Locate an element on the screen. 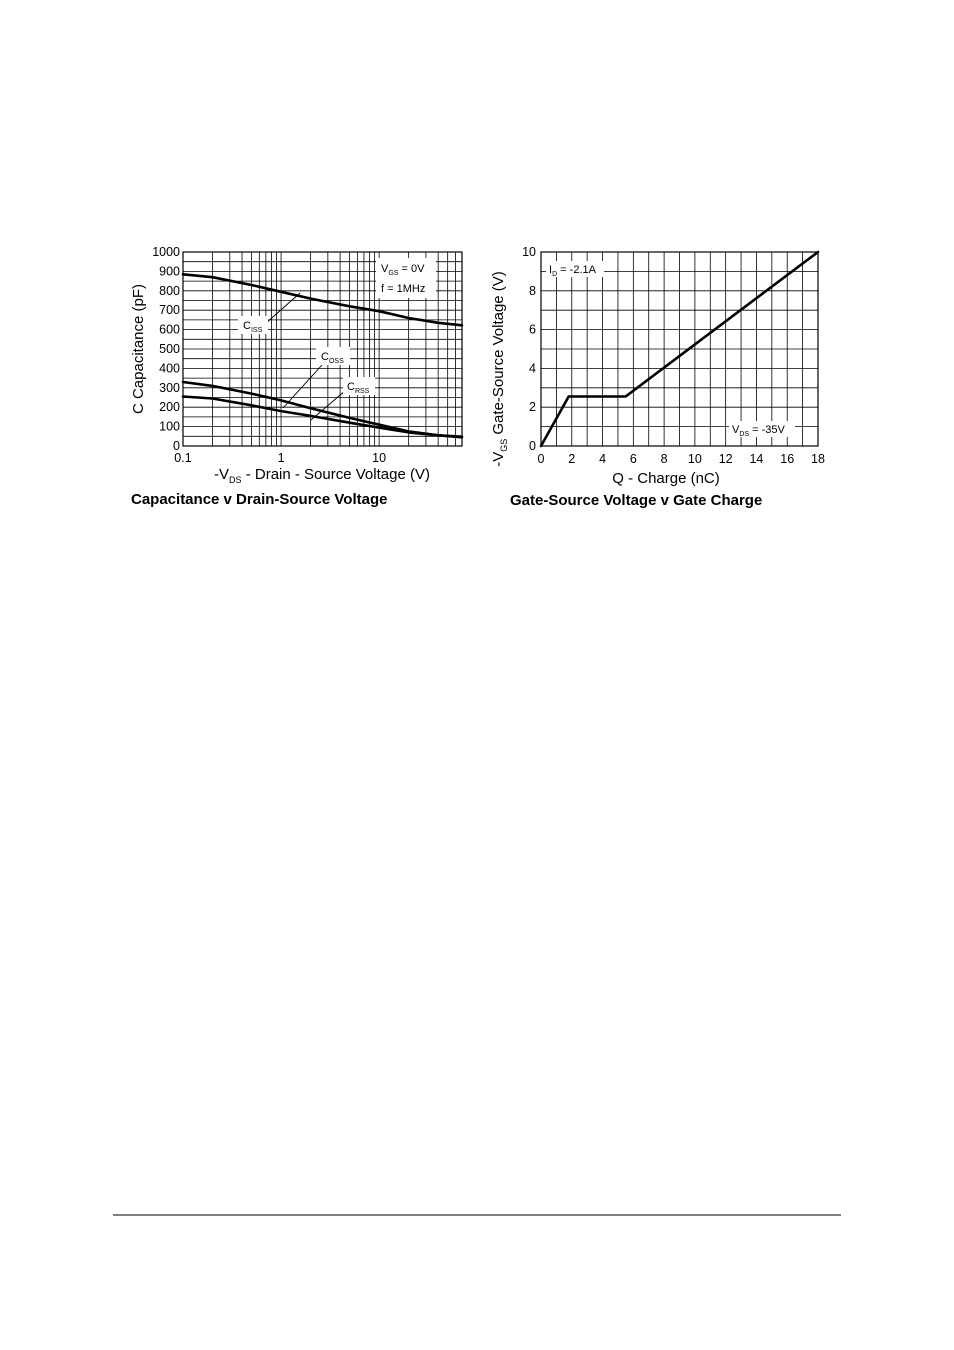 This screenshot has width=954, height=1350. capacitance-grid is located at coordinates (322, 349).